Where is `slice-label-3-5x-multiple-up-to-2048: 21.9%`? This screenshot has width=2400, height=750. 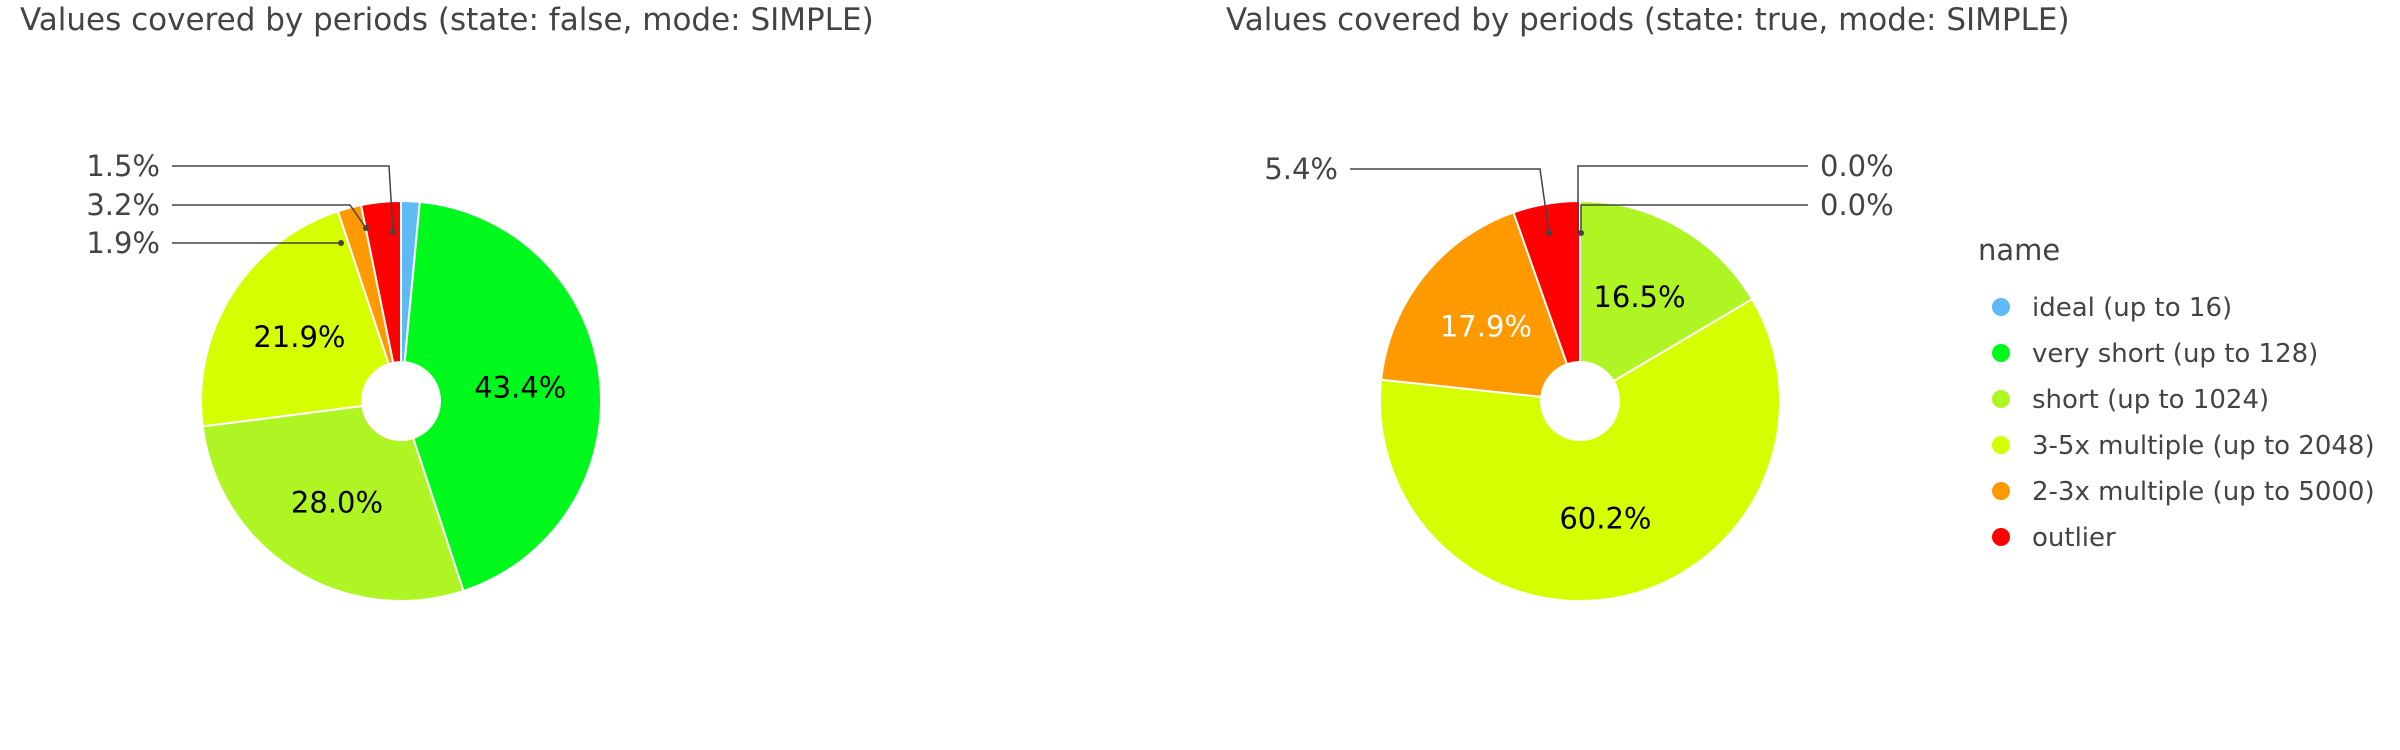 slice-label-3-5x-multiple-up-to-2048: 21.9% is located at coordinates (299, 337).